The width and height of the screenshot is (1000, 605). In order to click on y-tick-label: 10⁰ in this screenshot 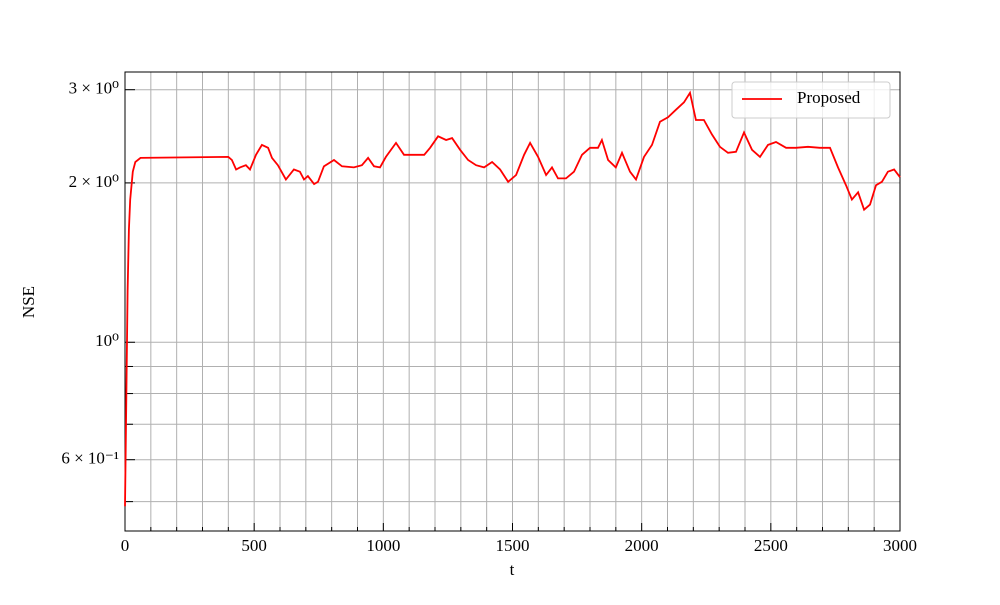, I will do `click(107, 340)`.